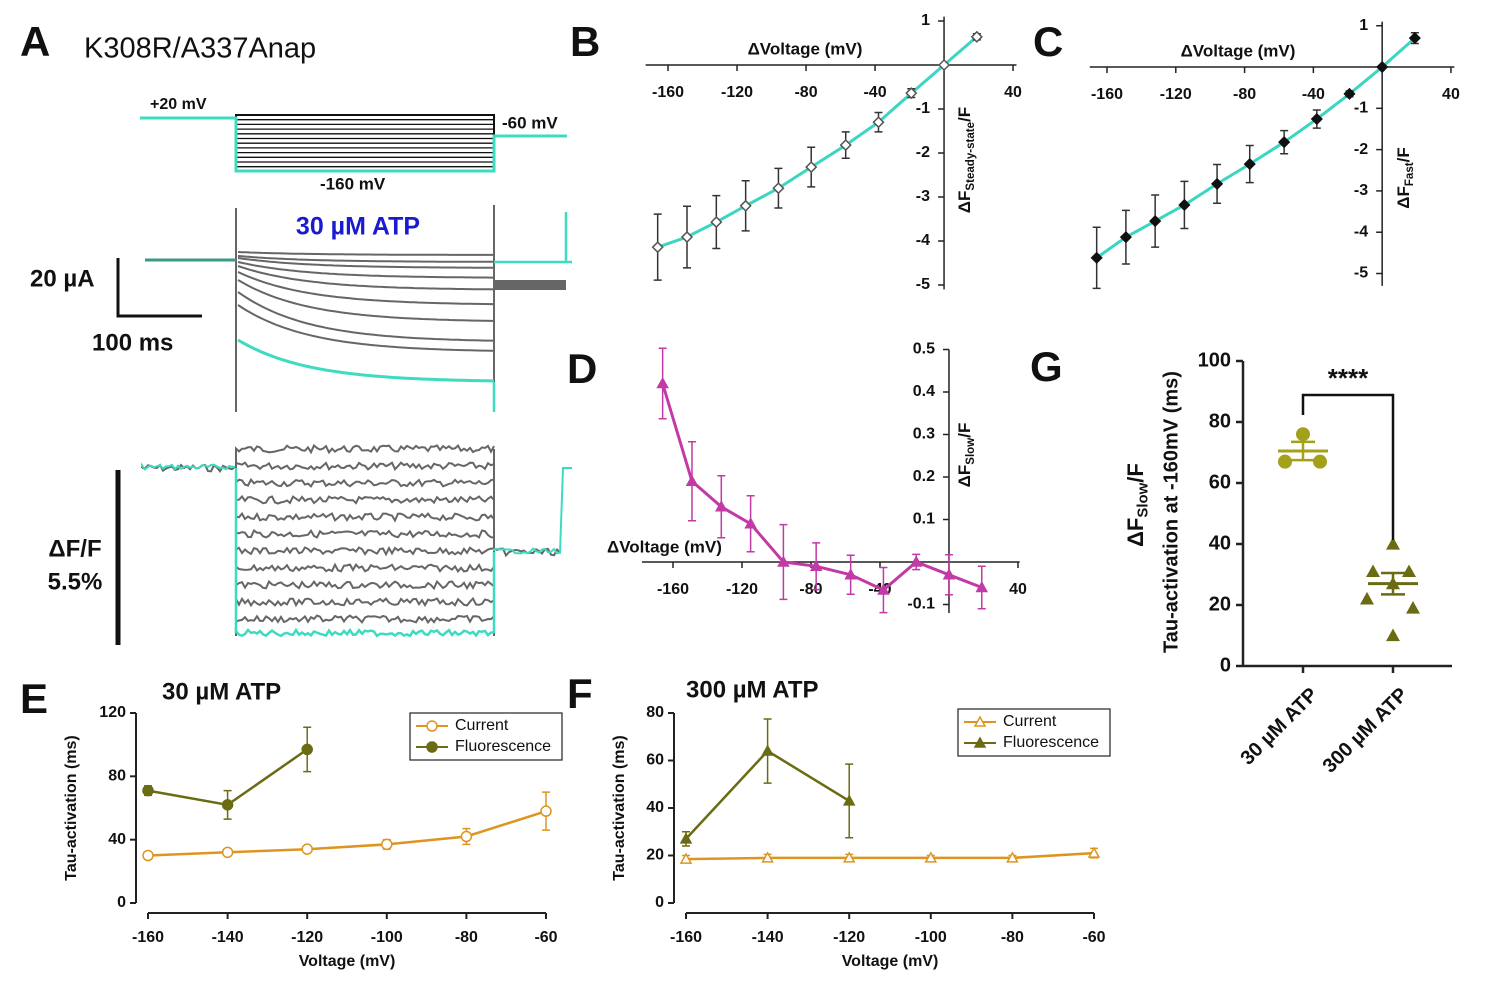 The height and width of the screenshot is (988, 1500). I want to click on y-axis-label-sub: Fast, so click(1410, 174).